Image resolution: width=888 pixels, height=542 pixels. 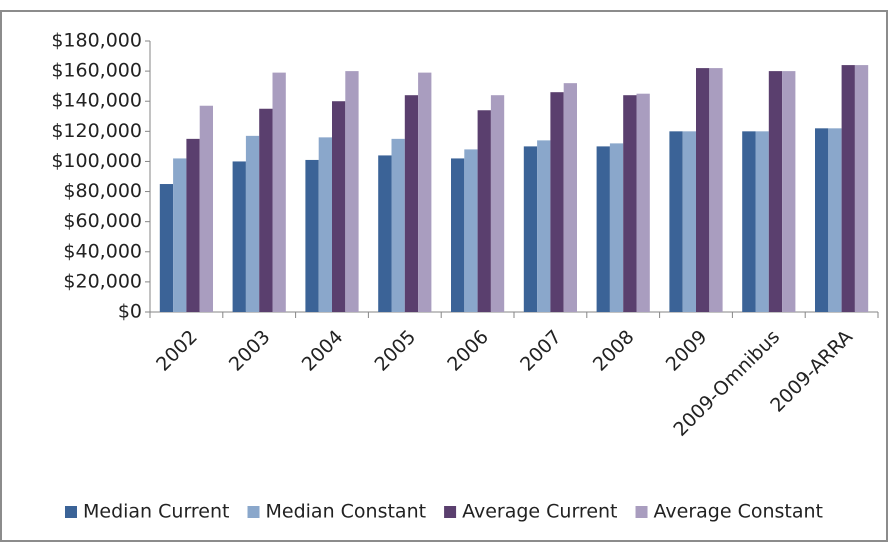 What do you see at coordinates (539, 512) in the screenshot?
I see `legend-label: Average Current` at bounding box center [539, 512].